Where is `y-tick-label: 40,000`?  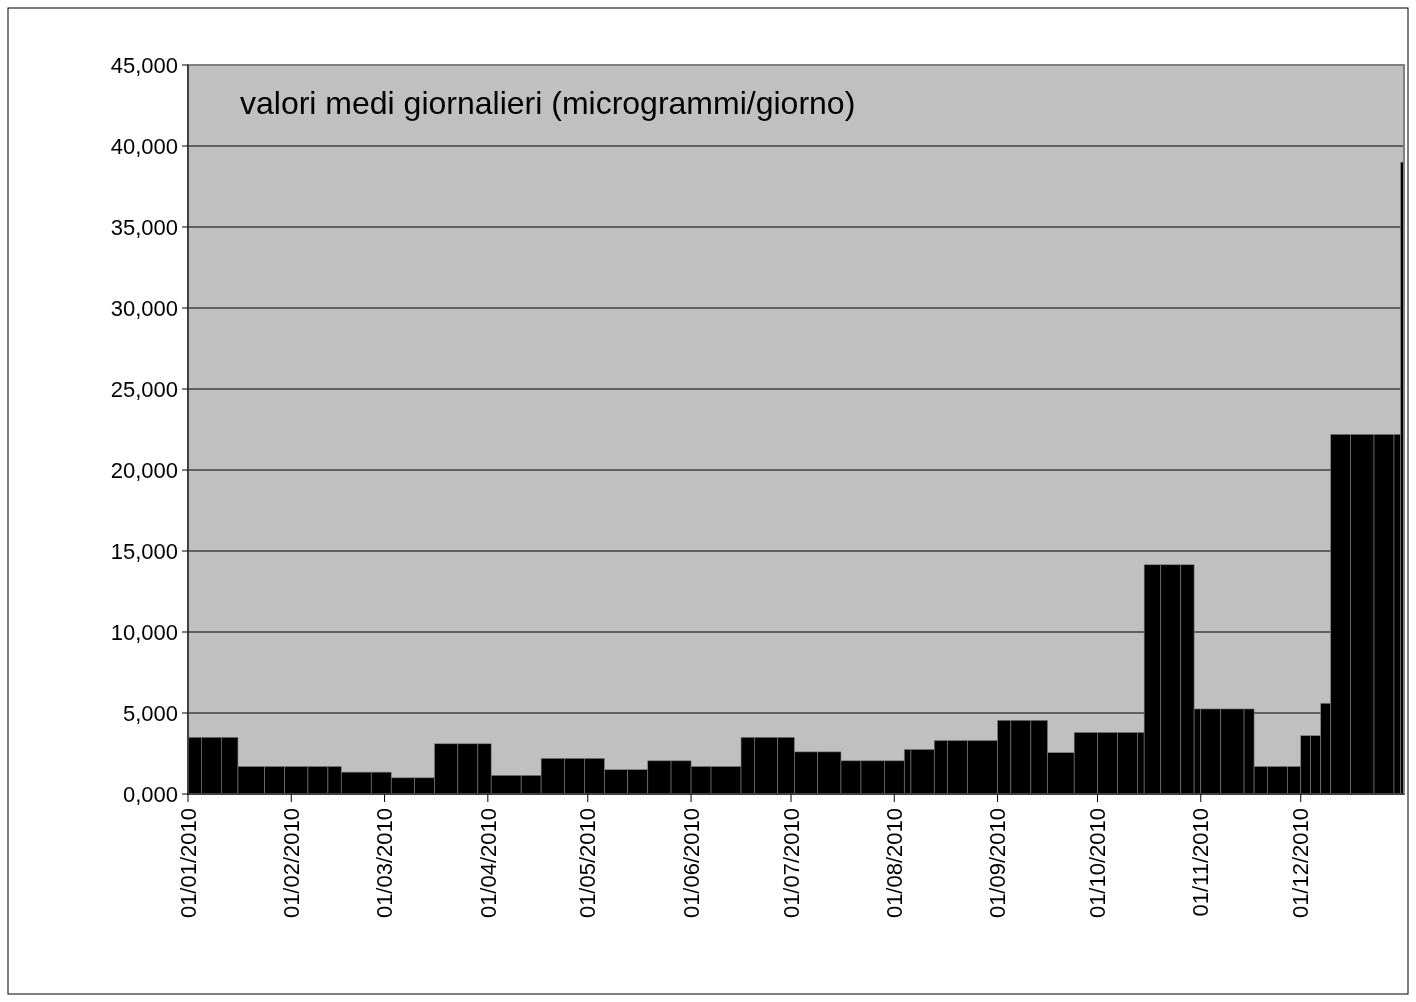
y-tick-label: 40,000 is located at coordinates (144, 146).